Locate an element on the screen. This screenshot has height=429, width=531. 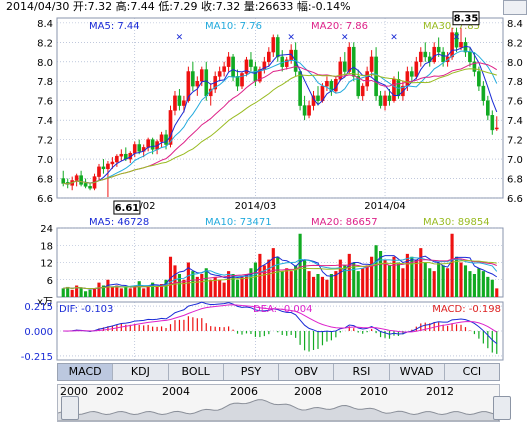
timeline-navigator: 2000 2002 2004 2006 2008 2010 2012 is located at coordinates (278, 403).